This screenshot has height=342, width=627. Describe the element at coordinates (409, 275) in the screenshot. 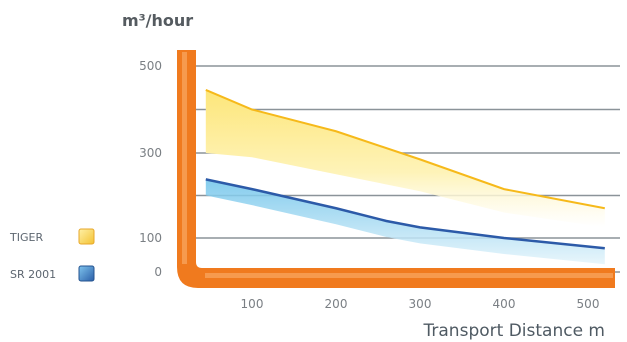

I see `x-axis-highlight` at that location.